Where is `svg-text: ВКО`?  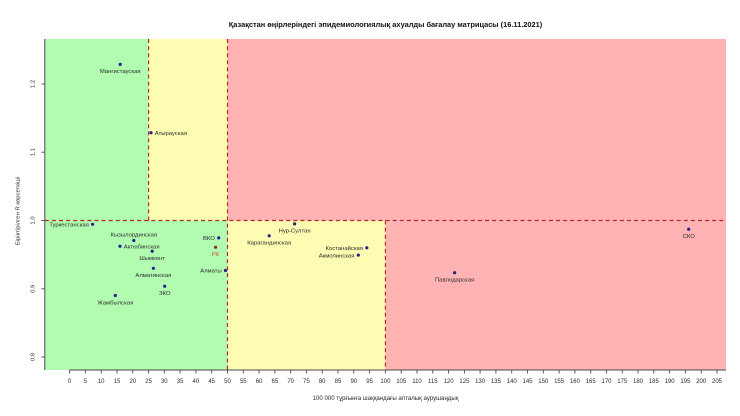 svg-text: ВКО is located at coordinates (209, 239).